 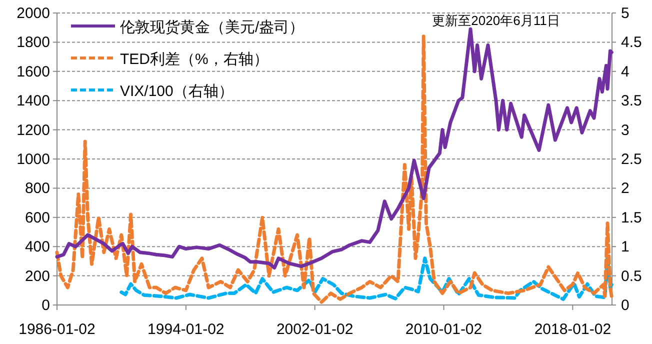 I want to click on y-tick-label: 200, so click(x=37, y=276).